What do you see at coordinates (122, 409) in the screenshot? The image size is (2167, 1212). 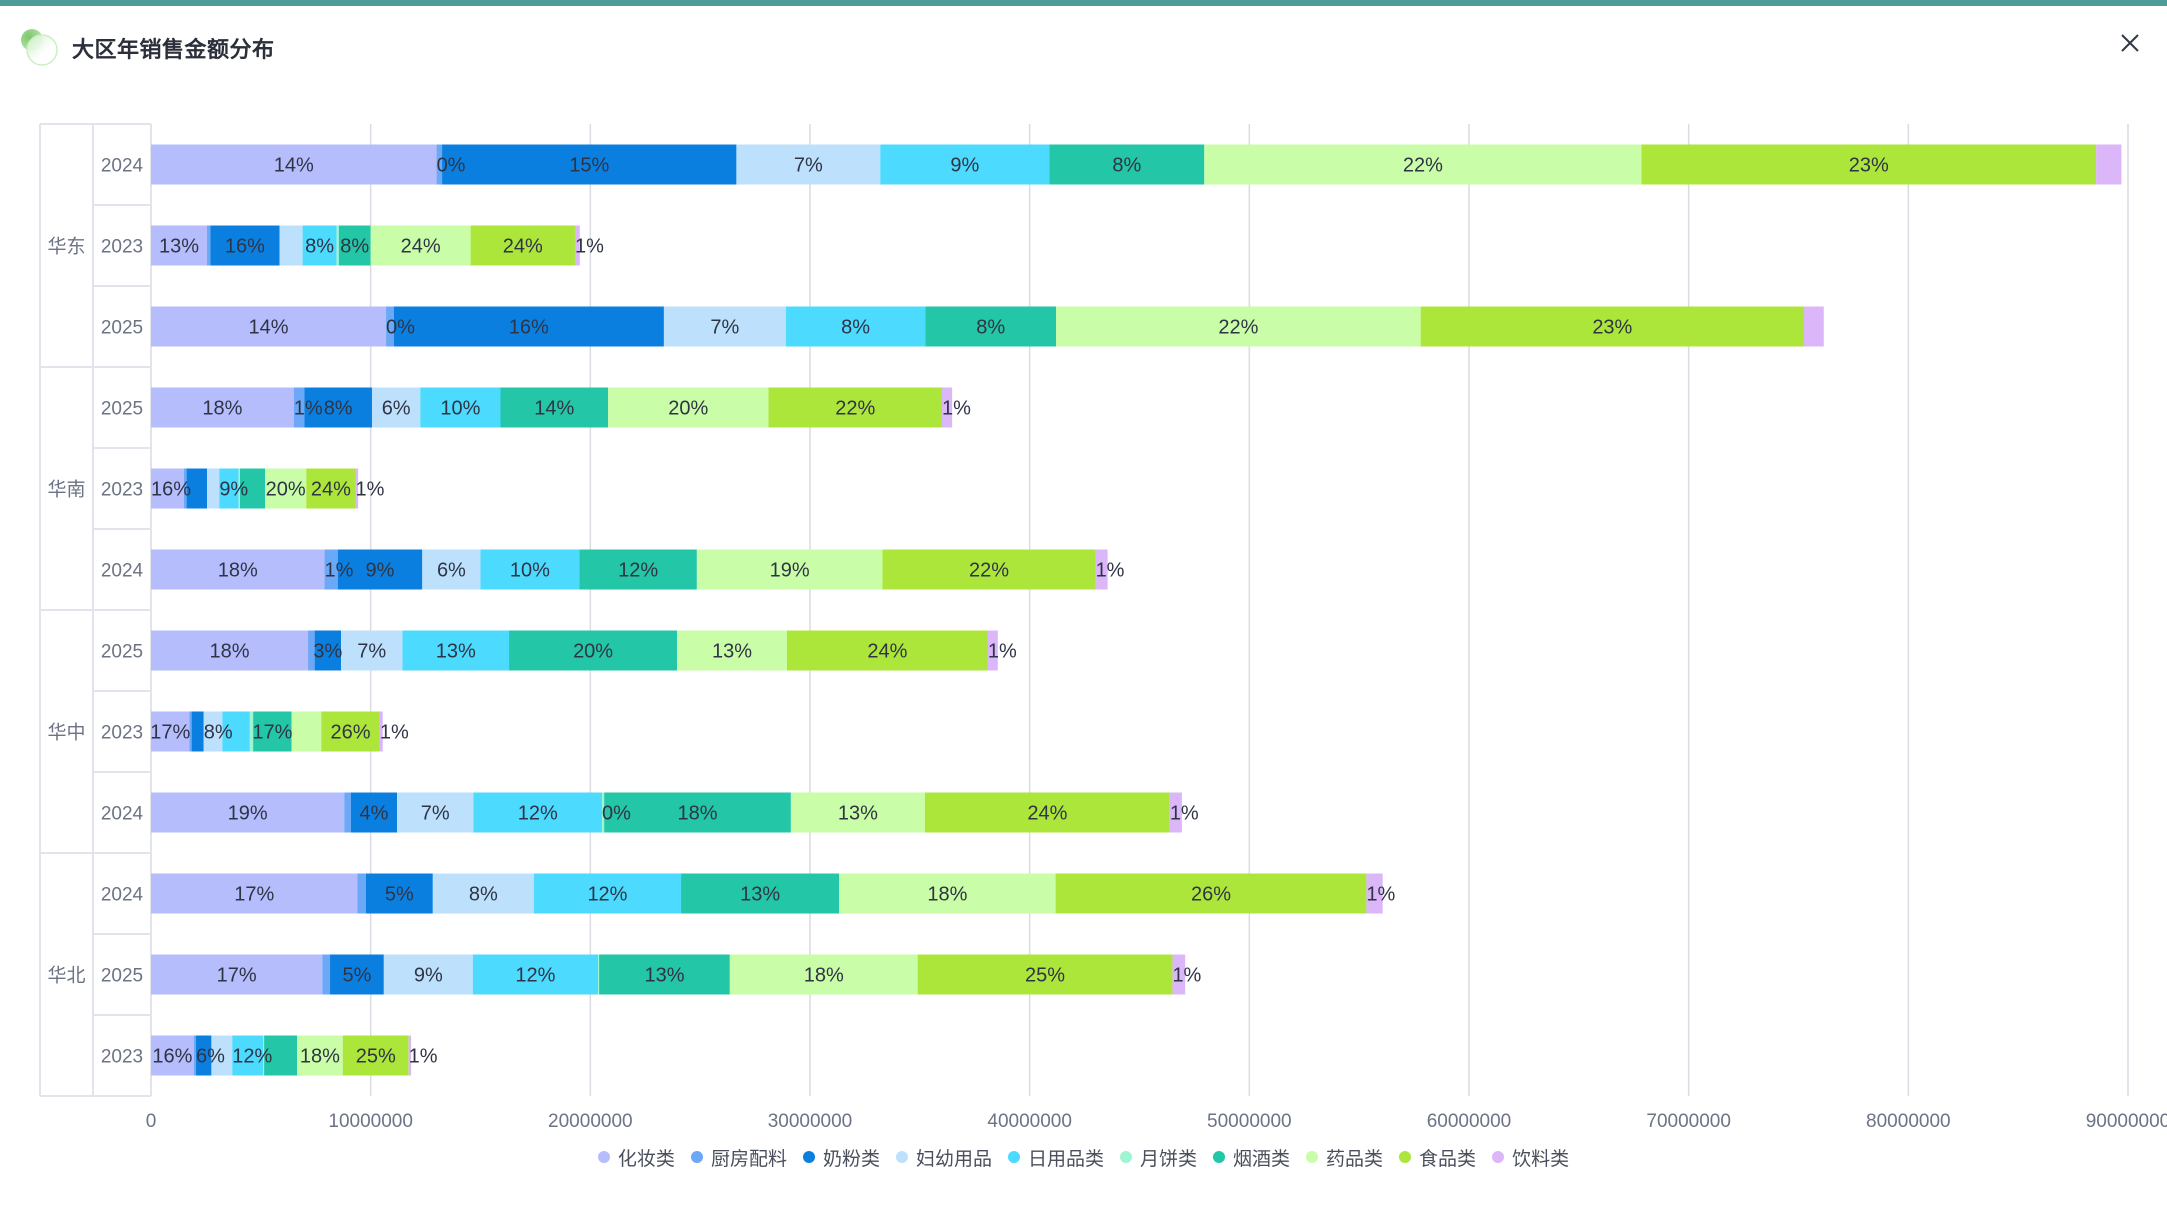 I see `year-label: 2025` at bounding box center [122, 409].